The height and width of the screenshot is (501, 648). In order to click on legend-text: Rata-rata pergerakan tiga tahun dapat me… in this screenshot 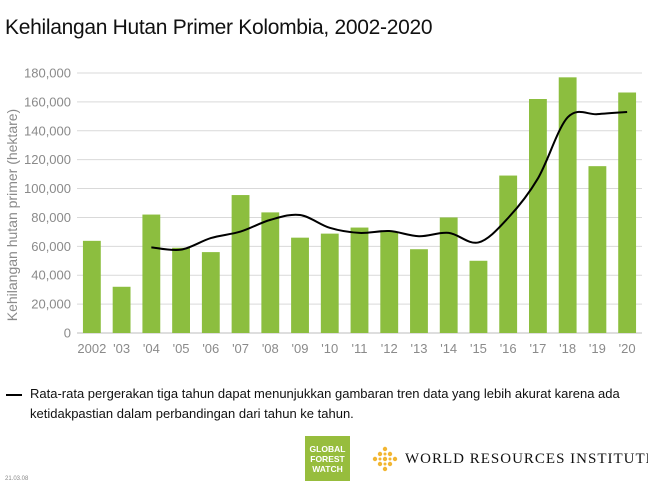, I will do `click(325, 403)`.